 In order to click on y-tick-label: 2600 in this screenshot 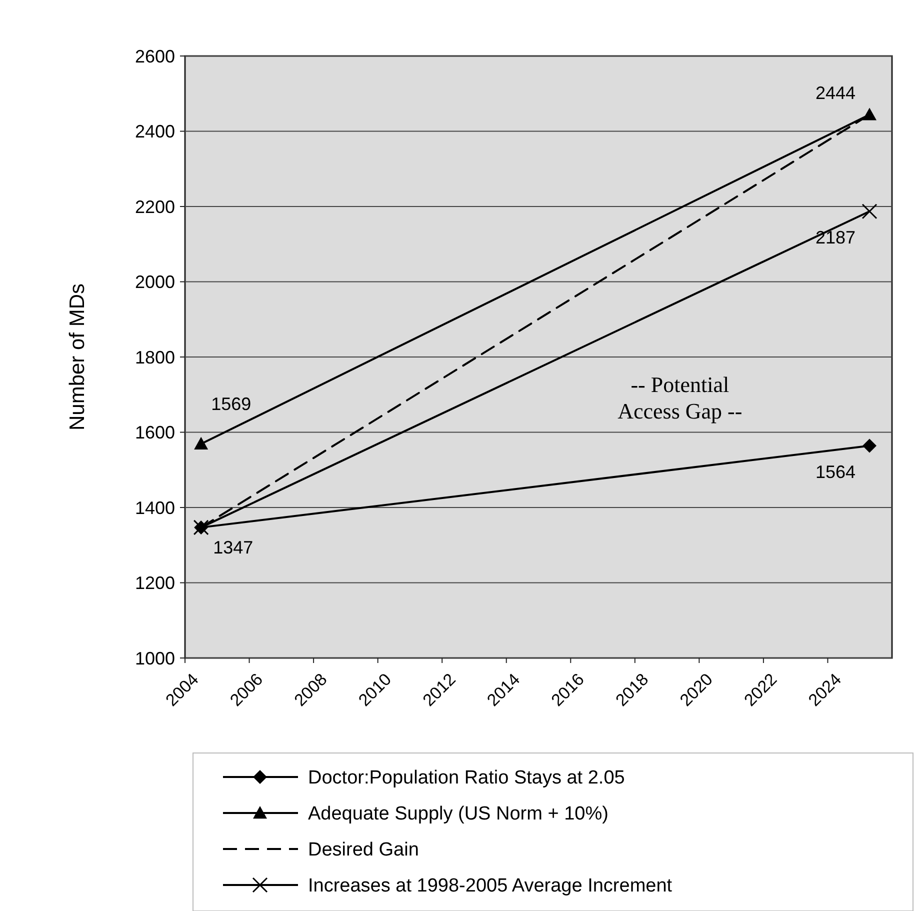, I will do `click(154, 56)`.